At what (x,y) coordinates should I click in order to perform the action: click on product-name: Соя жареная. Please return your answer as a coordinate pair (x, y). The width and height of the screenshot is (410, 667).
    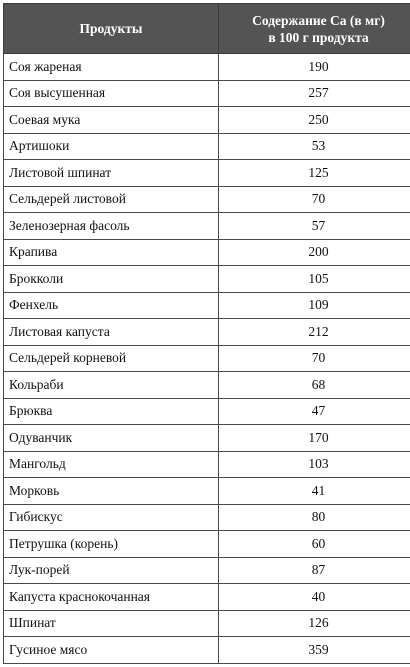
    Looking at the image, I should click on (111, 67).